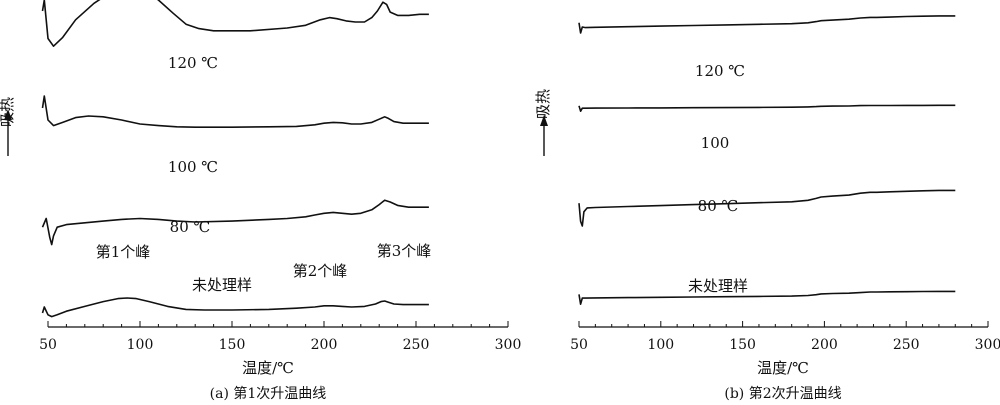 This screenshot has height=405, width=1000. Describe the element at coordinates (742, 345) in the screenshot. I see `panel-b-tick-label-150: 150` at that location.